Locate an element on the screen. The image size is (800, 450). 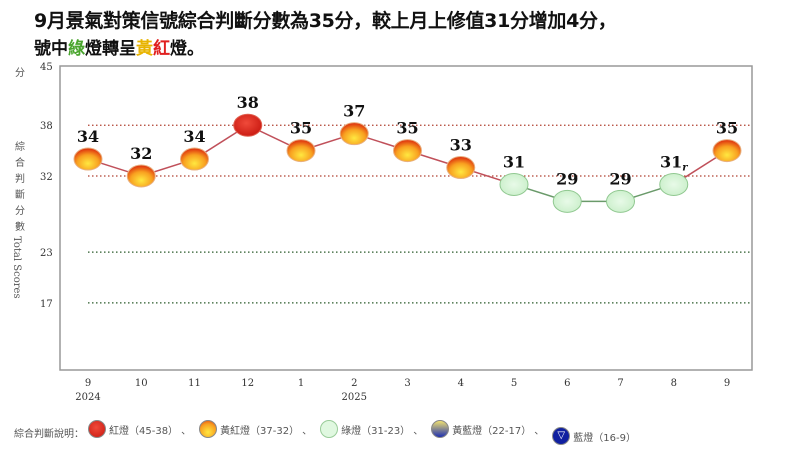
data-label: 31r is located at coordinates (674, 162).